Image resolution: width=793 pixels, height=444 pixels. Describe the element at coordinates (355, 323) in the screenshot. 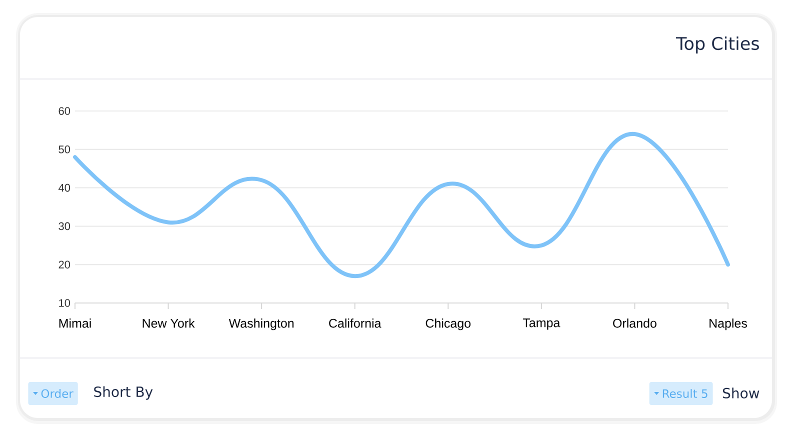

I see `x-tick-label: California` at that location.